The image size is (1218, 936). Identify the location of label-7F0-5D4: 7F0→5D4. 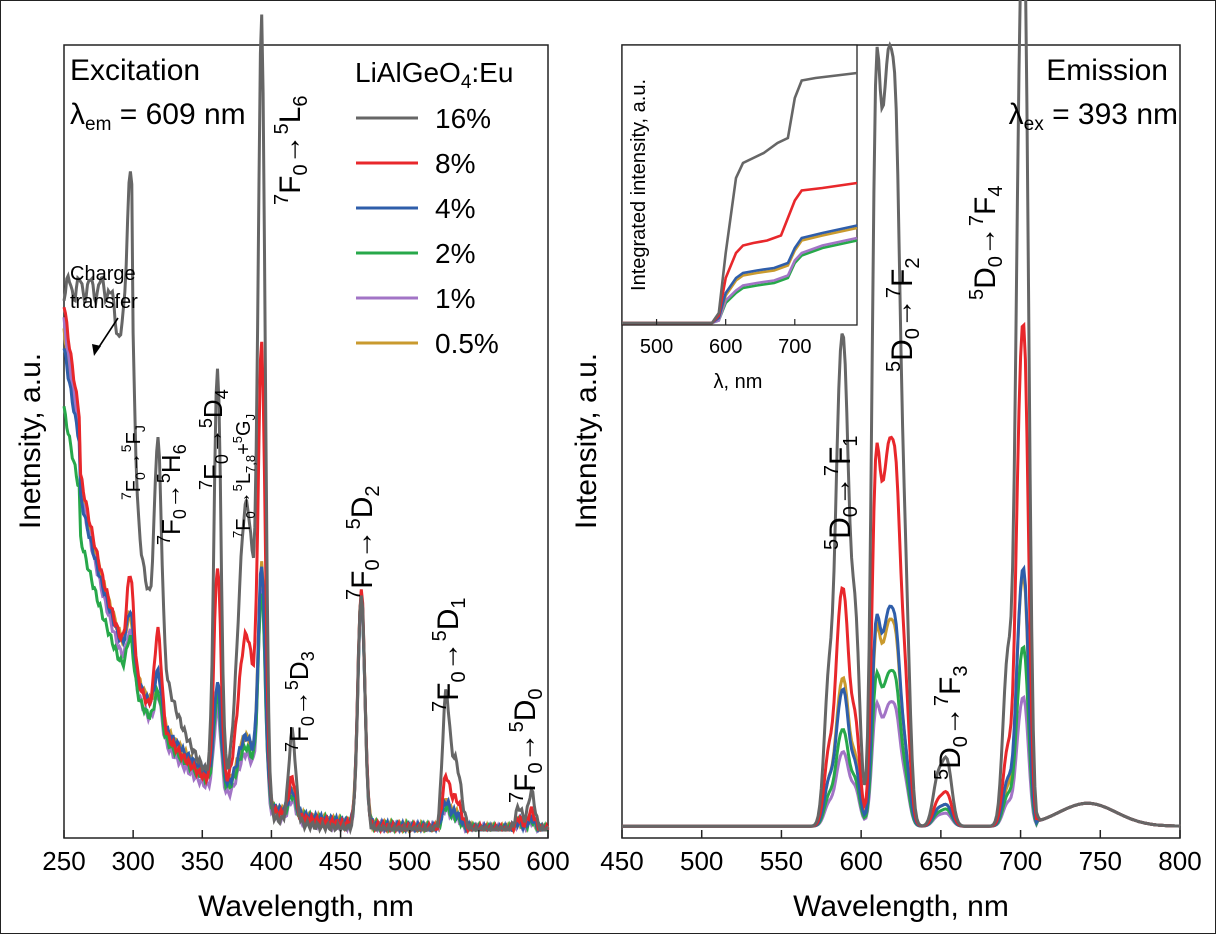
(214, 439).